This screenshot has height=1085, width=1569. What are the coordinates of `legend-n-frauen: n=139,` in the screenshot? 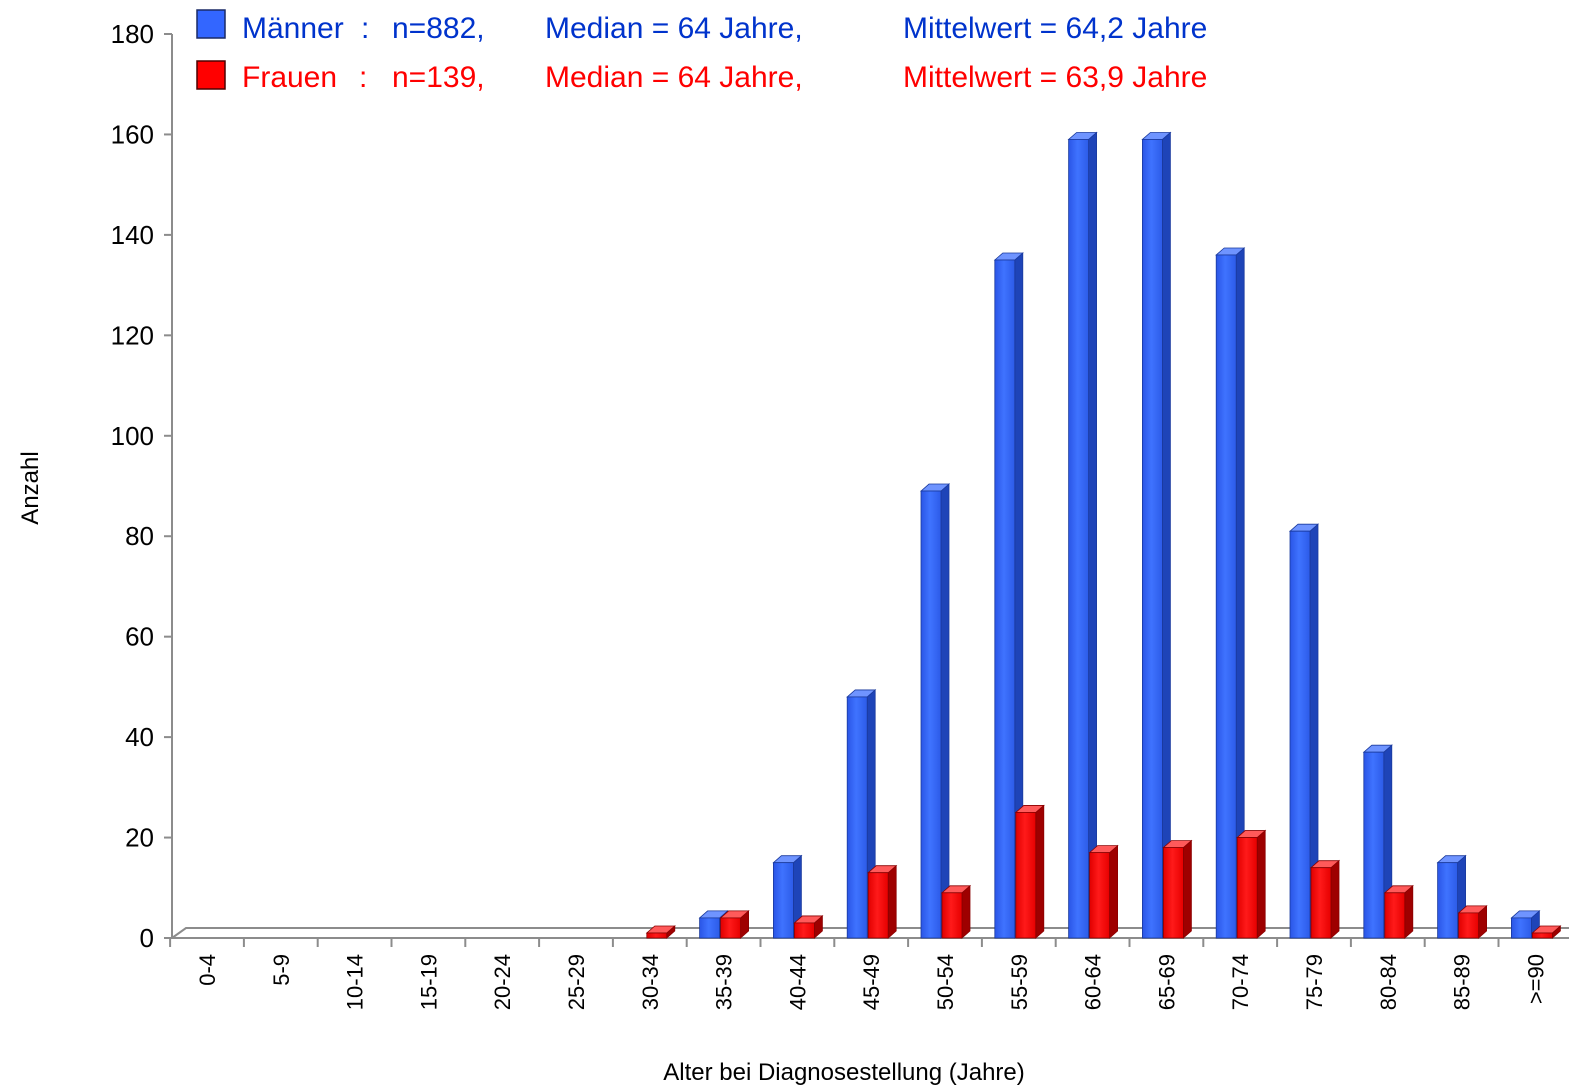 It's located at (438, 77).